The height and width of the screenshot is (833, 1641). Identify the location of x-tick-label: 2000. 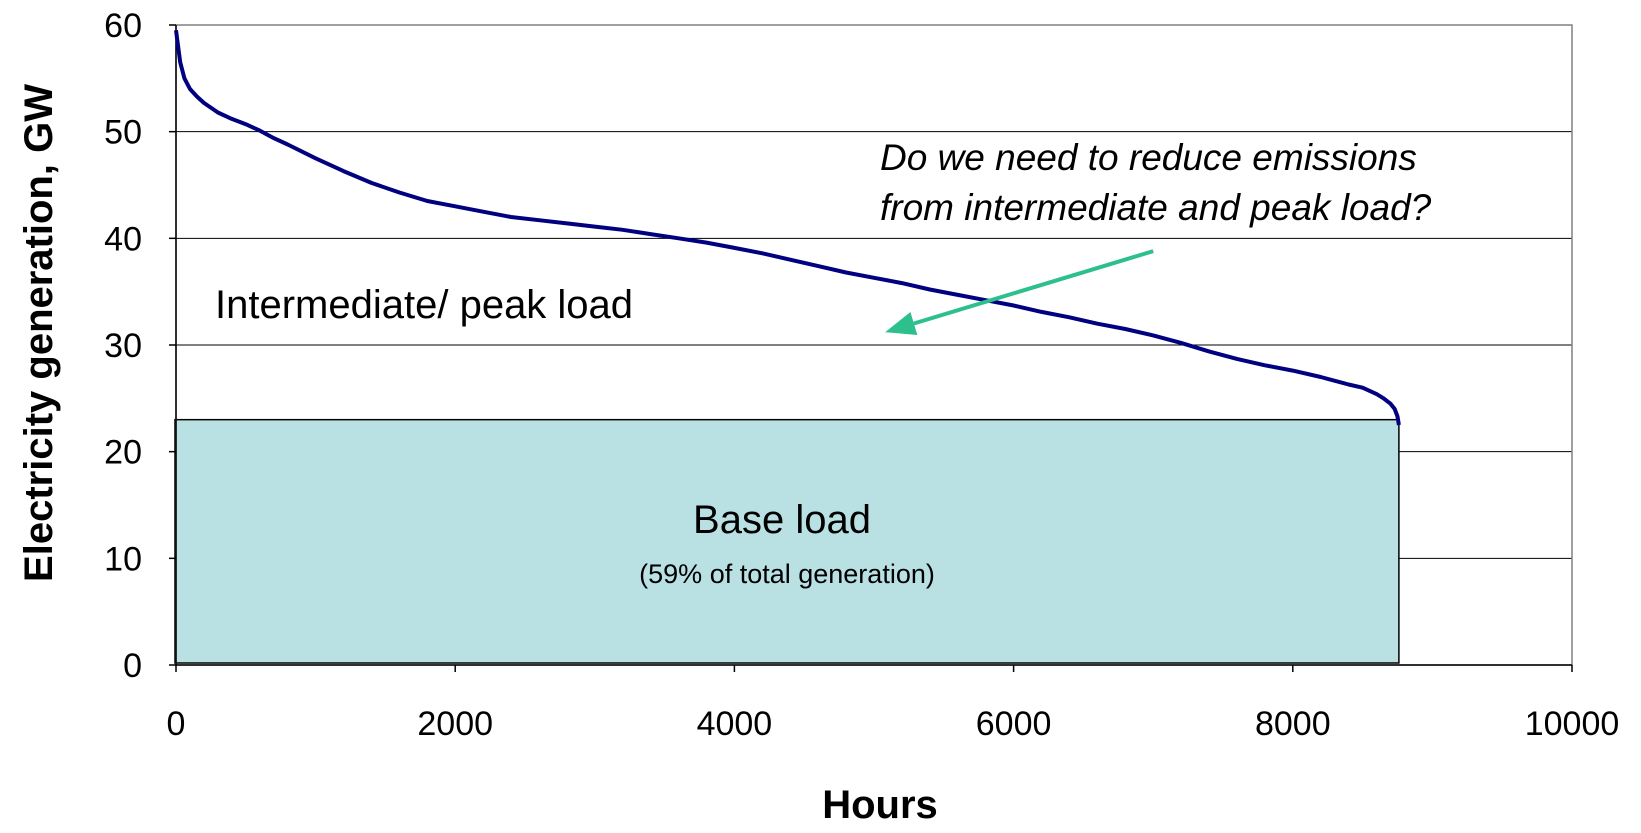
(455, 724).